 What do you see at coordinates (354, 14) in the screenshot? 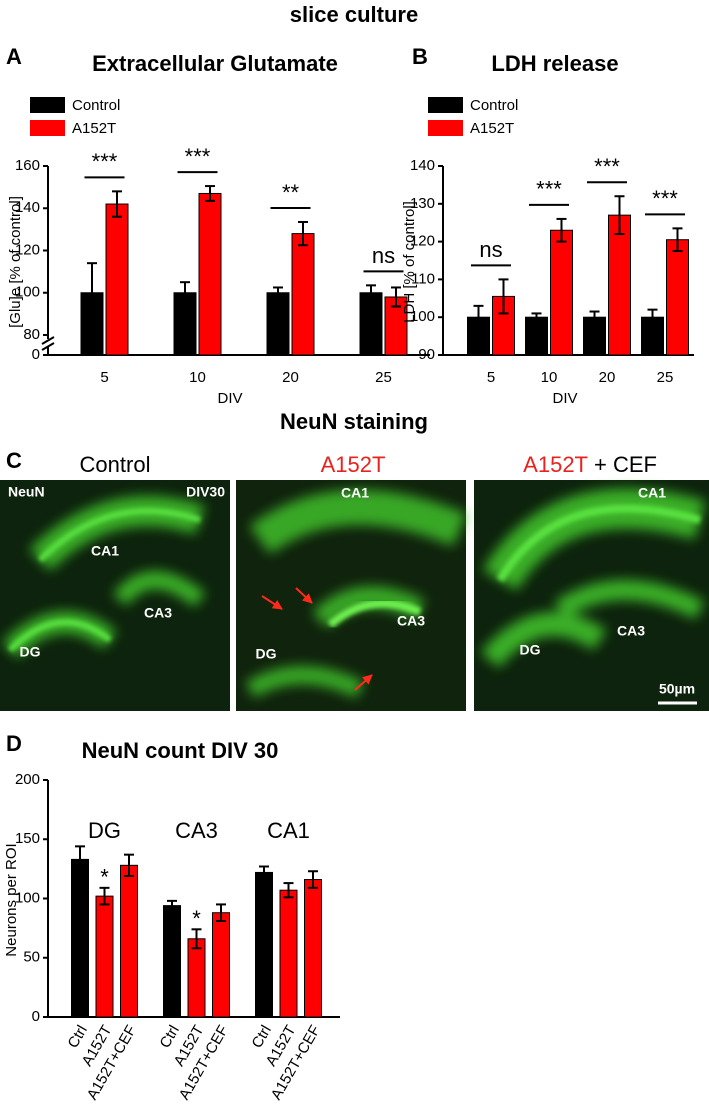
I see `figure-title: slice culture` at bounding box center [354, 14].